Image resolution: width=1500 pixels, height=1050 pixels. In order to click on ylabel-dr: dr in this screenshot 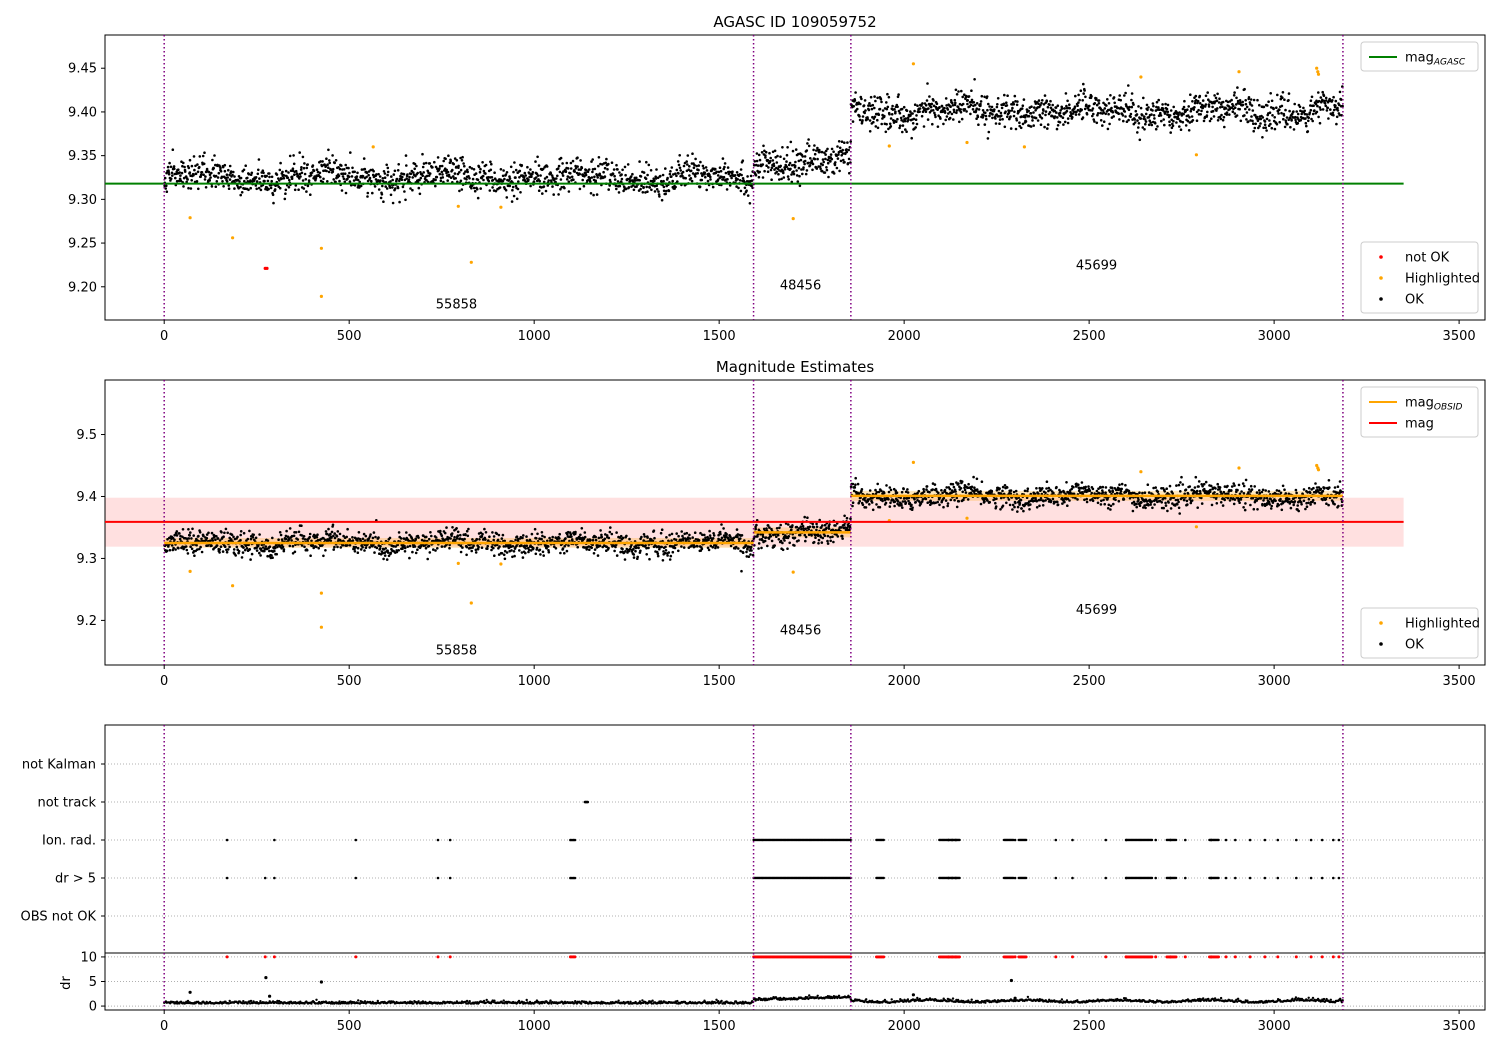, I will do `click(66, 983)`.